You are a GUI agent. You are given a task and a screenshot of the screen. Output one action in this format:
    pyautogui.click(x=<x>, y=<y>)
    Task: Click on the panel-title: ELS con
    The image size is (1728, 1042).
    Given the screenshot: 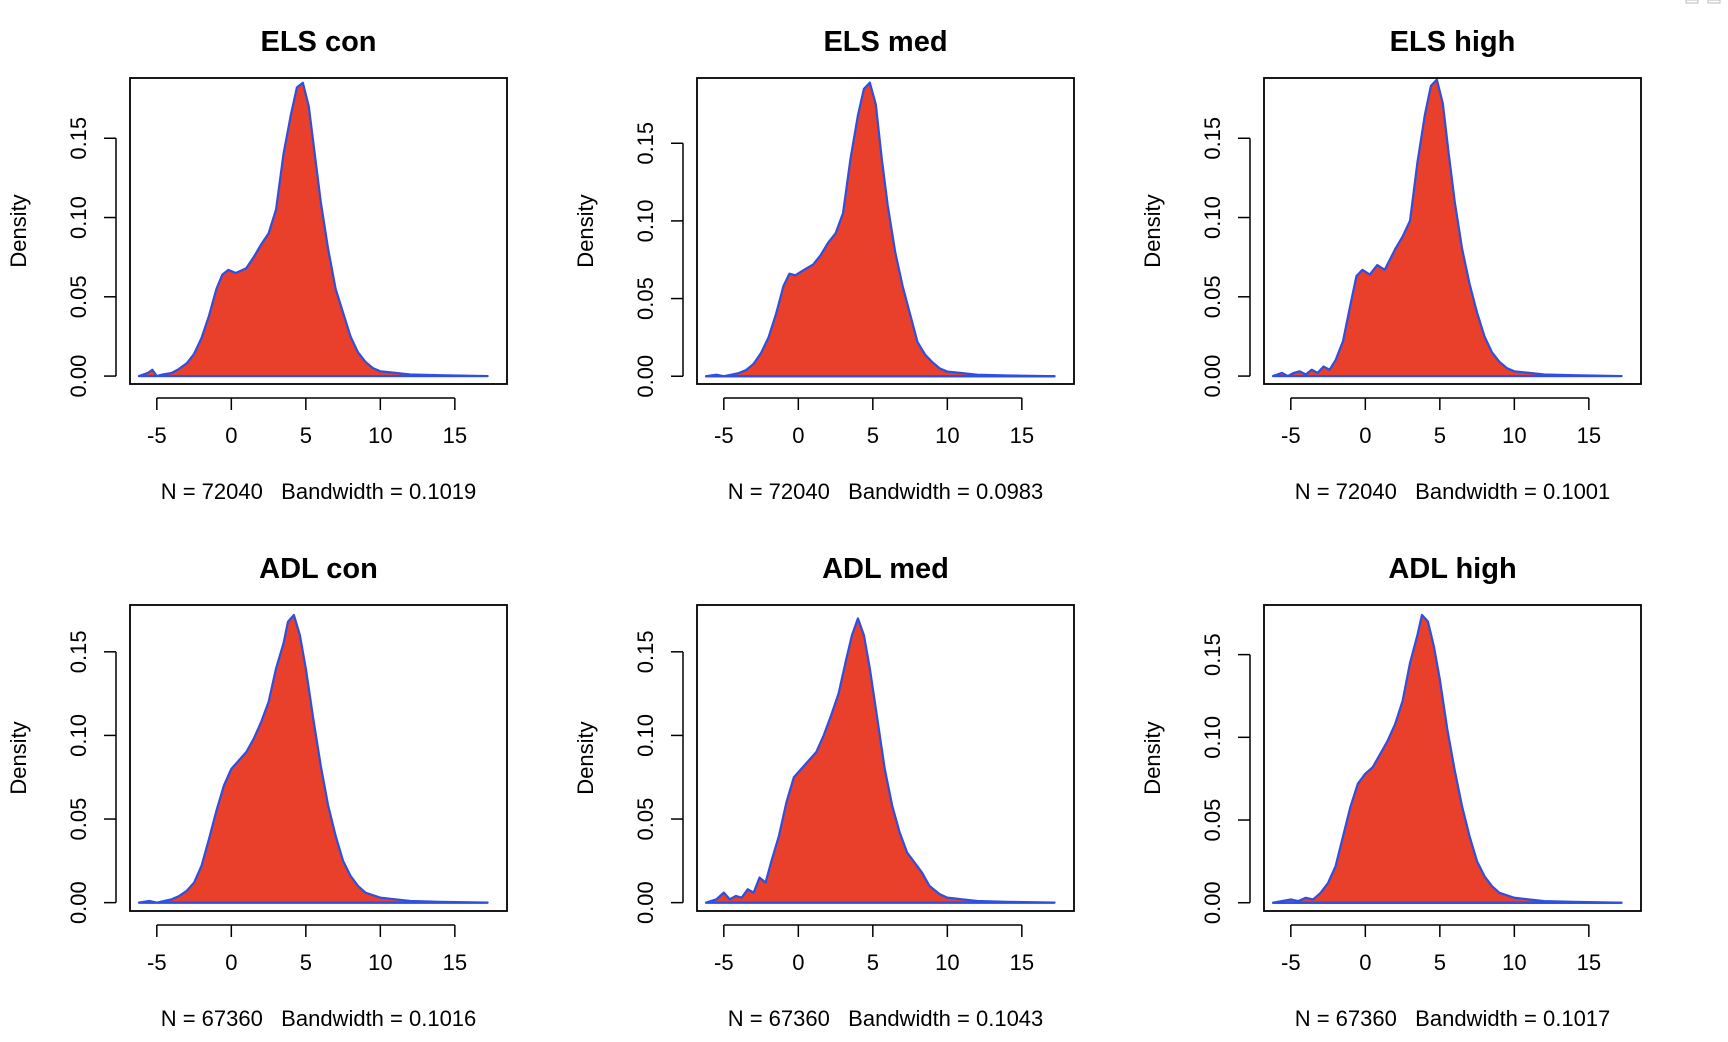 What is the action you would take?
    pyautogui.click(x=318, y=42)
    